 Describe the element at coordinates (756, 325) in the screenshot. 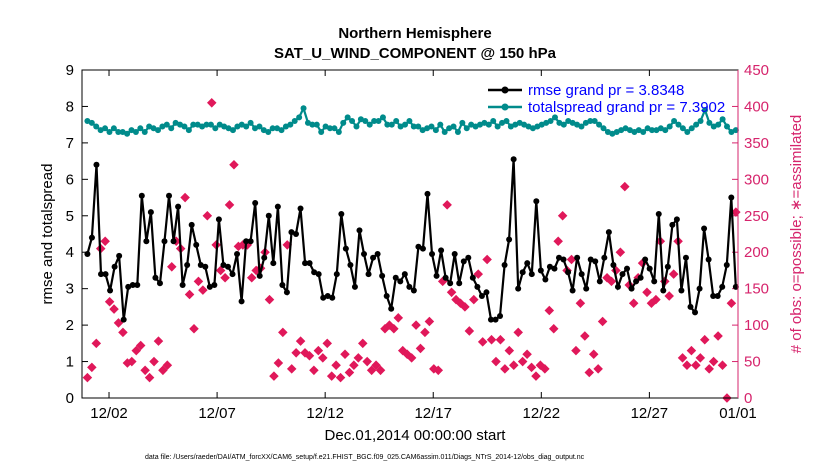

I see `y-right-tick-label: 100` at that location.